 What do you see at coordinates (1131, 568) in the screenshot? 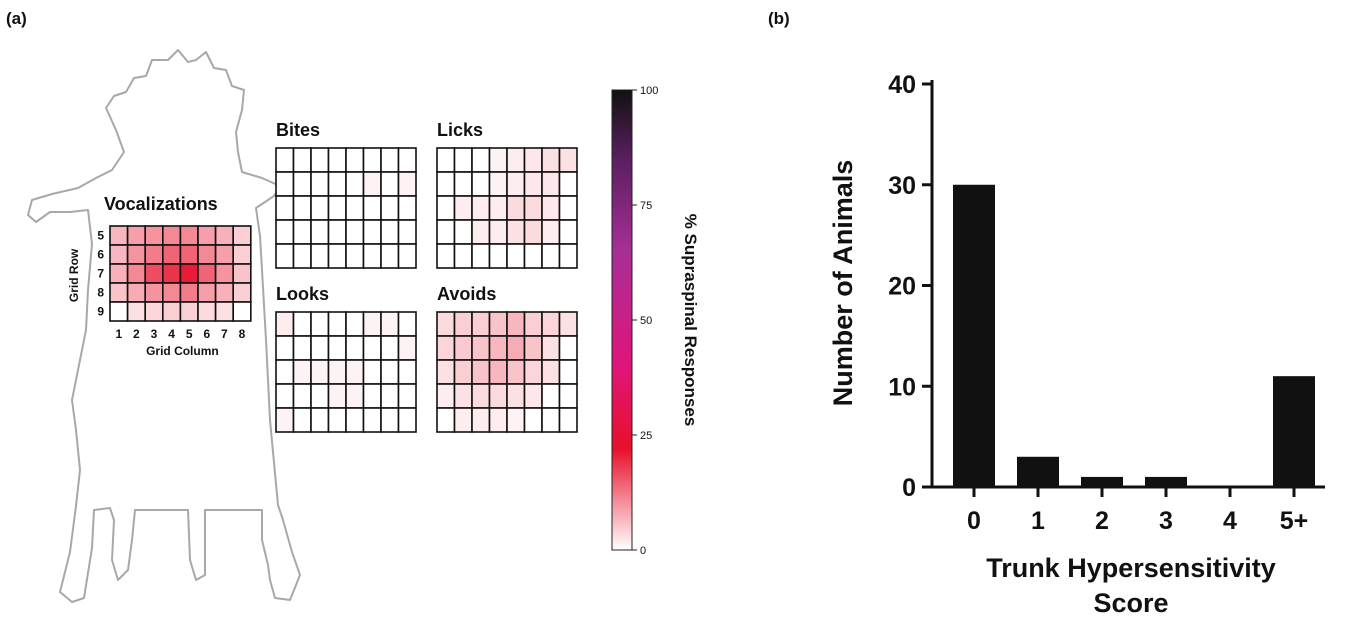
I see `bar-x-axis-title-line1: Trunk Hypersensitivity` at bounding box center [1131, 568].